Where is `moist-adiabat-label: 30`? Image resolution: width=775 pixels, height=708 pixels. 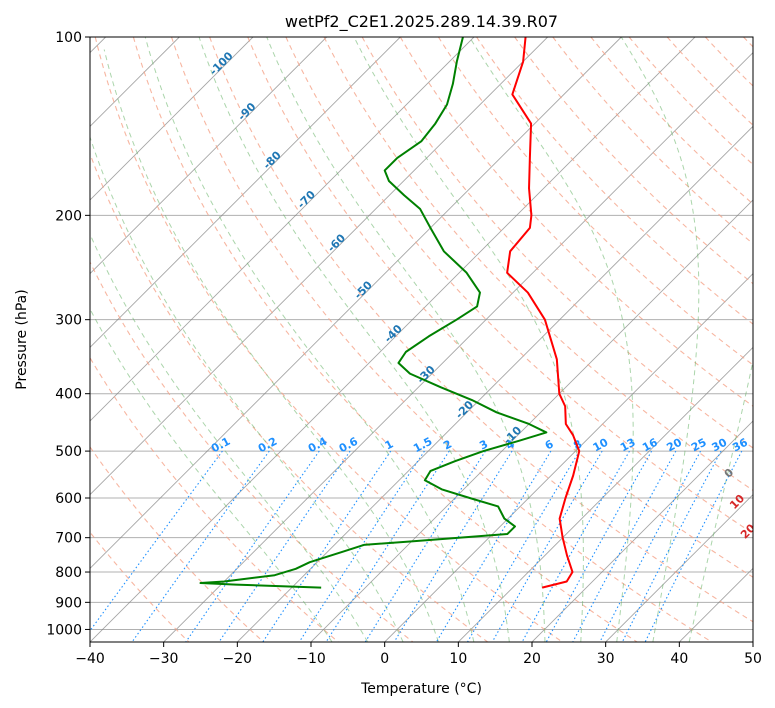 moist-adiabat-label: 30 is located at coordinates (761, 563).